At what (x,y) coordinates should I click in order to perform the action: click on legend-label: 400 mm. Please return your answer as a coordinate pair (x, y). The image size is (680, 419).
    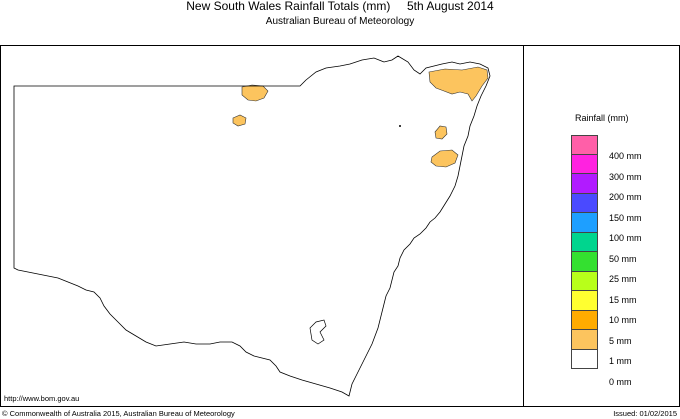
    Looking at the image, I should click on (625, 156).